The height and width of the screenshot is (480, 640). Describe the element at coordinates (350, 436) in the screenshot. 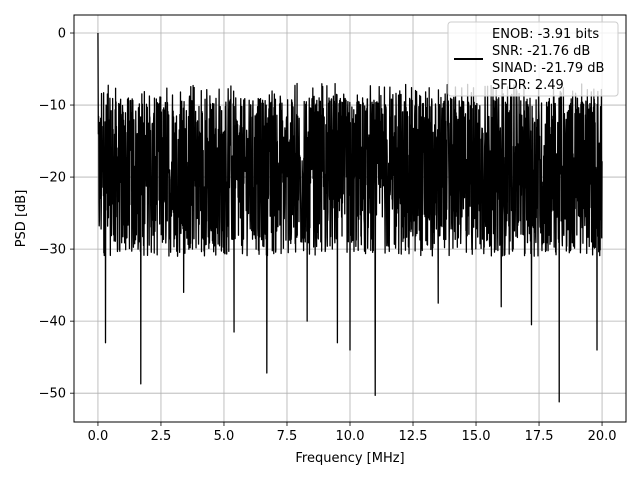

I see `x-tick-label: 10.0` at that location.